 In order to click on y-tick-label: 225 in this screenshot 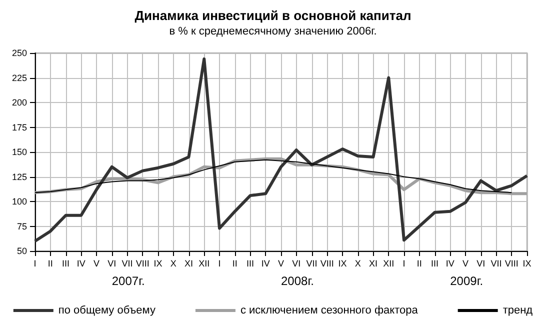, I will do `click(19, 77)`.